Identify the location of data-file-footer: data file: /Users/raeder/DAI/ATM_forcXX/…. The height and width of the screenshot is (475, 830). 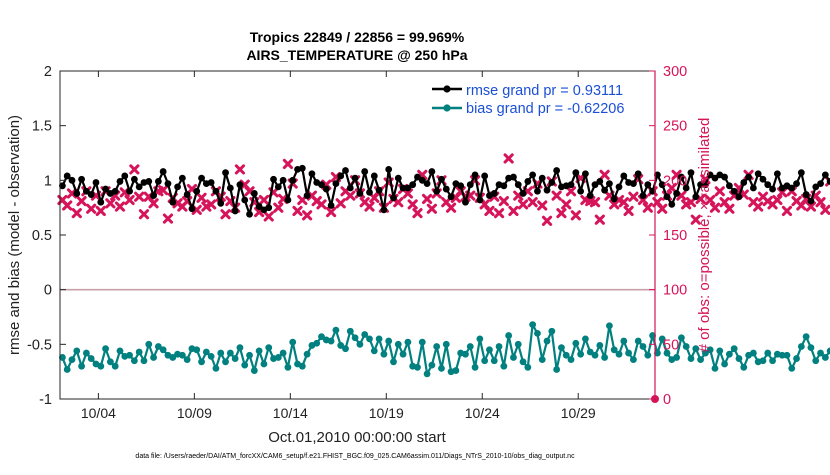
(355, 456).